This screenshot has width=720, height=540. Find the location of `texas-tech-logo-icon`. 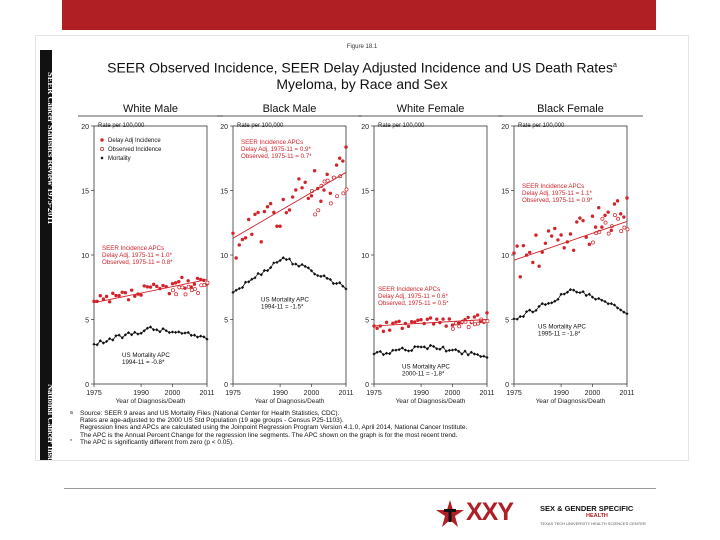

texas-tech-logo-icon is located at coordinates (450, 513).